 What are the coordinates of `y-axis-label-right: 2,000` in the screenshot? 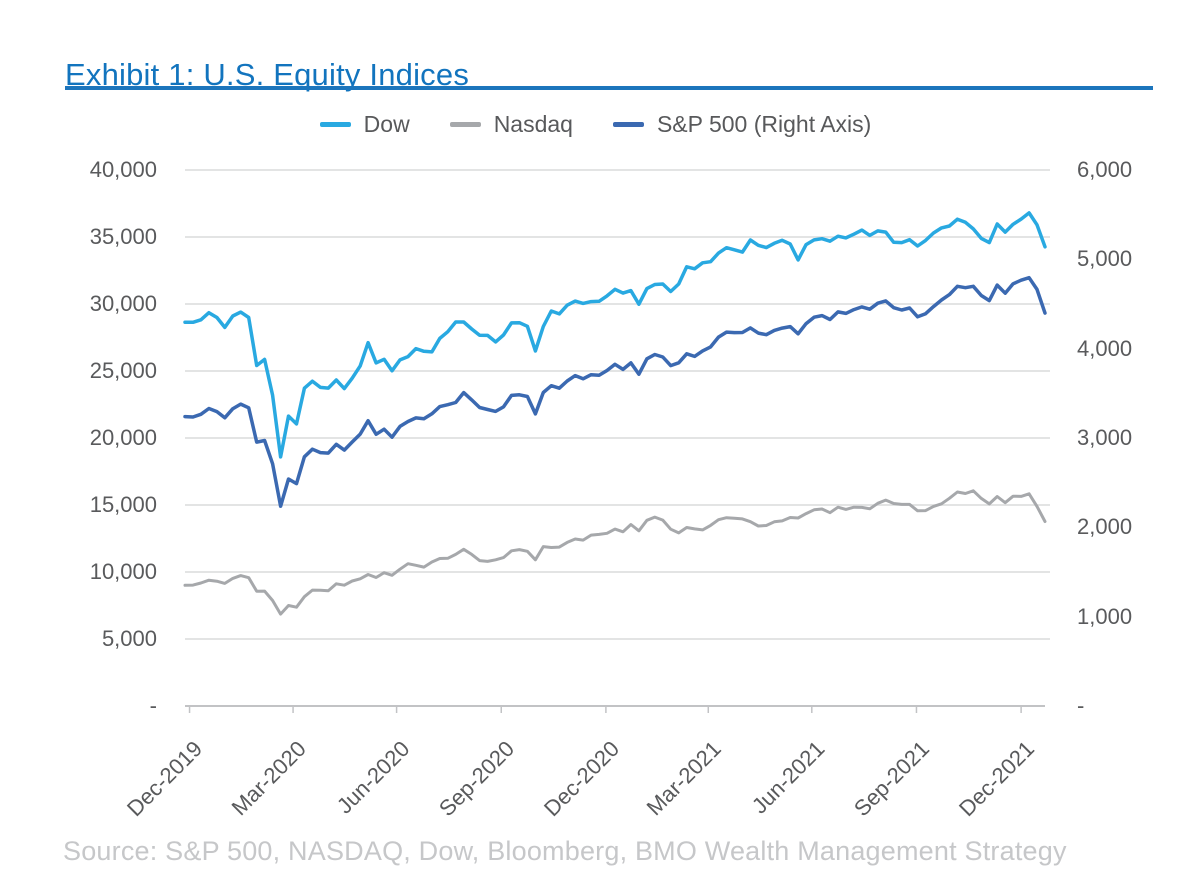 It's located at (1105, 527).